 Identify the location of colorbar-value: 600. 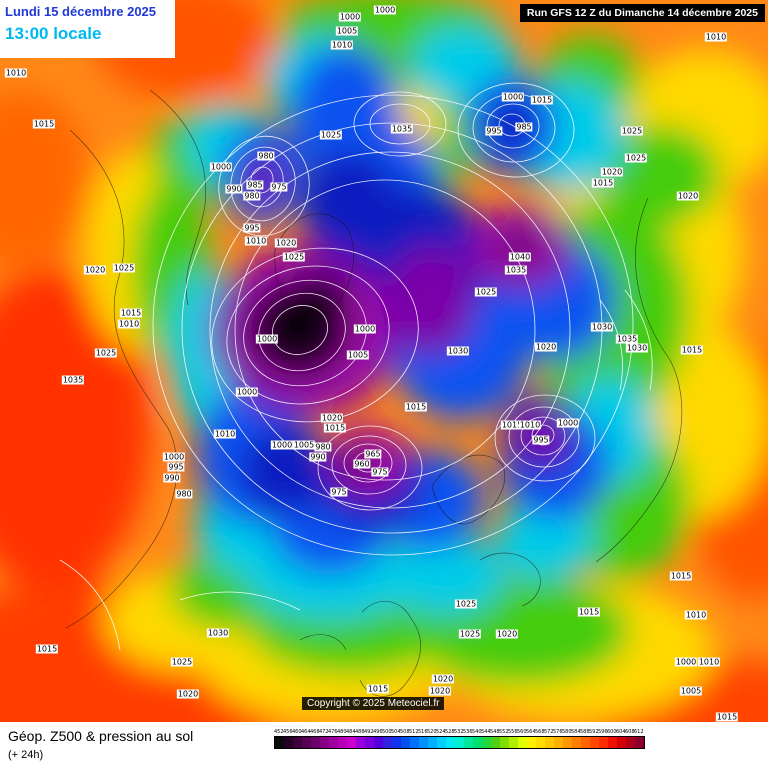
(612, 732).